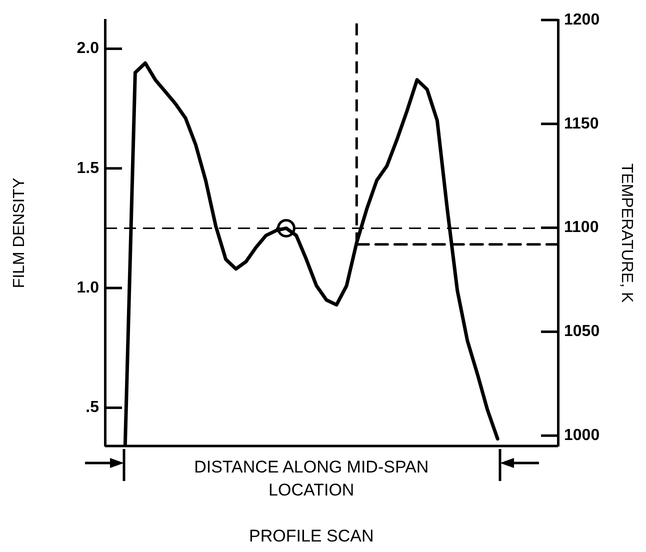 Image resolution: width=646 pixels, height=552 pixels. What do you see at coordinates (88, 49) in the screenshot?
I see `y-tick-label: 2.0` at bounding box center [88, 49].